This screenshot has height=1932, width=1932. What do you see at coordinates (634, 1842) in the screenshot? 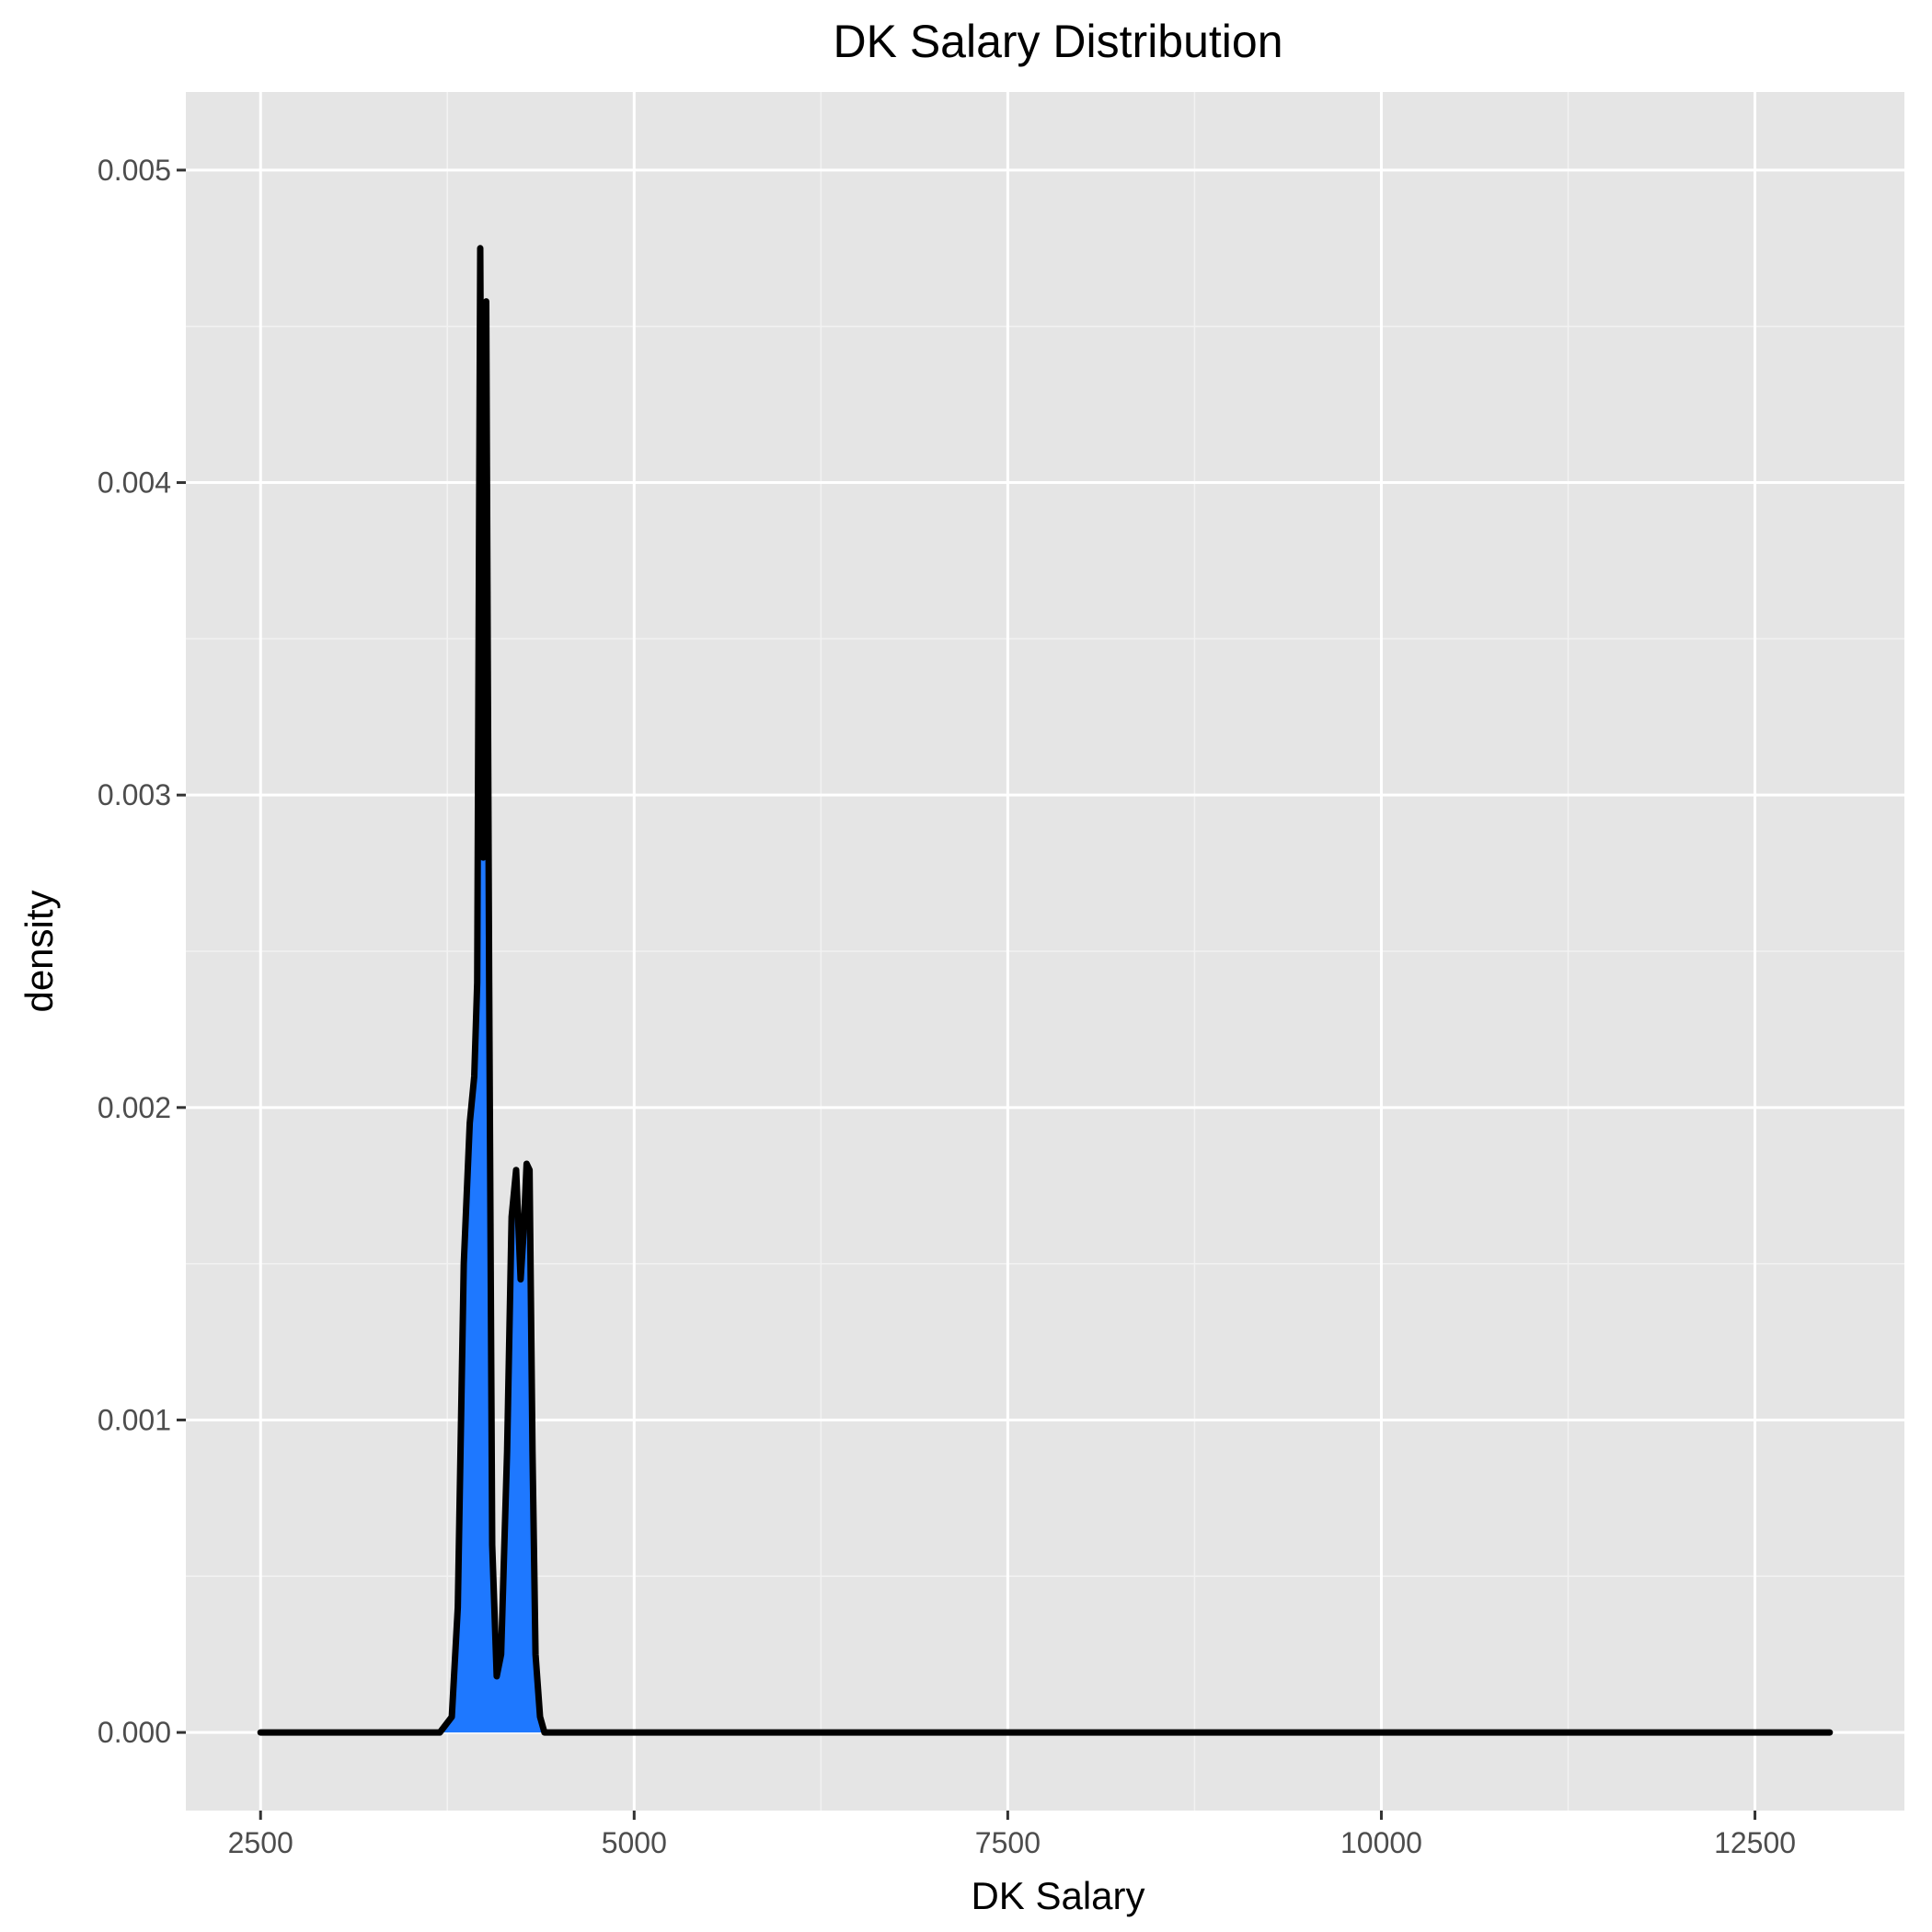
I see `x-tick-label: 5000` at bounding box center [634, 1842].